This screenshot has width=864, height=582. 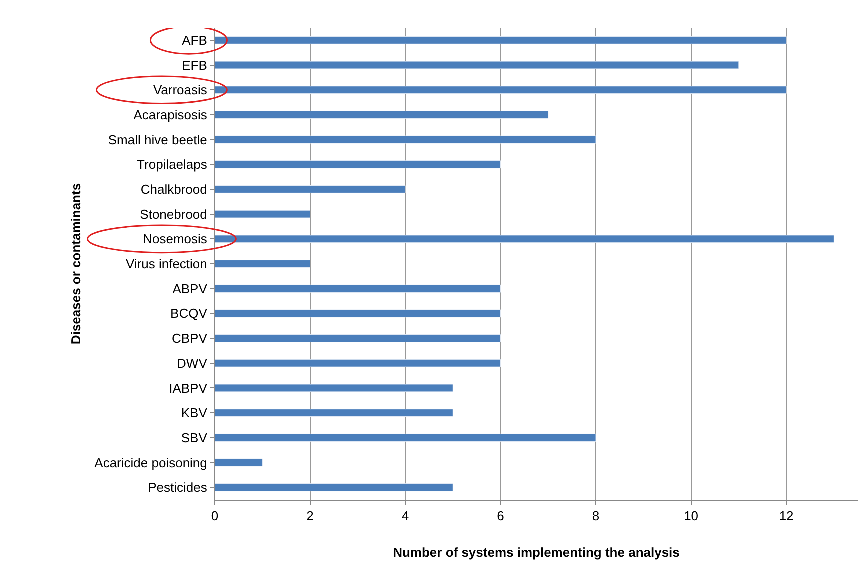 I want to click on x-tick-label: 12, so click(x=786, y=516).